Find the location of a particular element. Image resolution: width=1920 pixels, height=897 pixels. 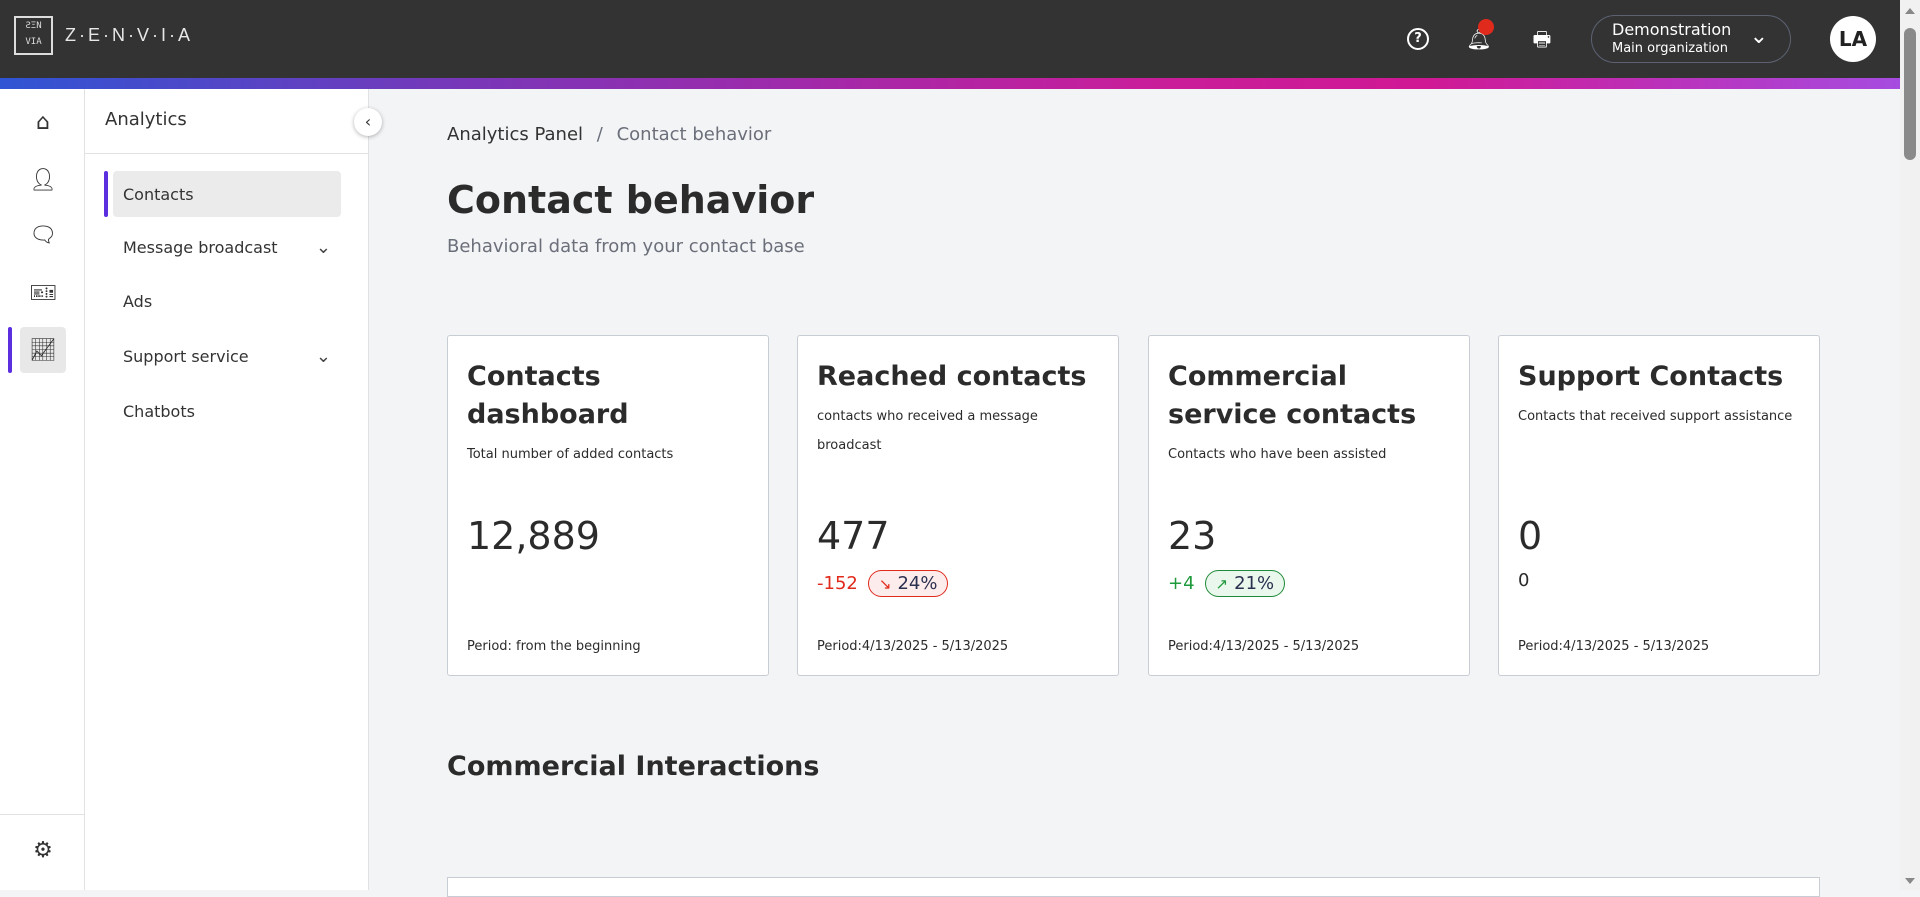

logo-text: Z·E·N·V·I·A is located at coordinates (129, 35).